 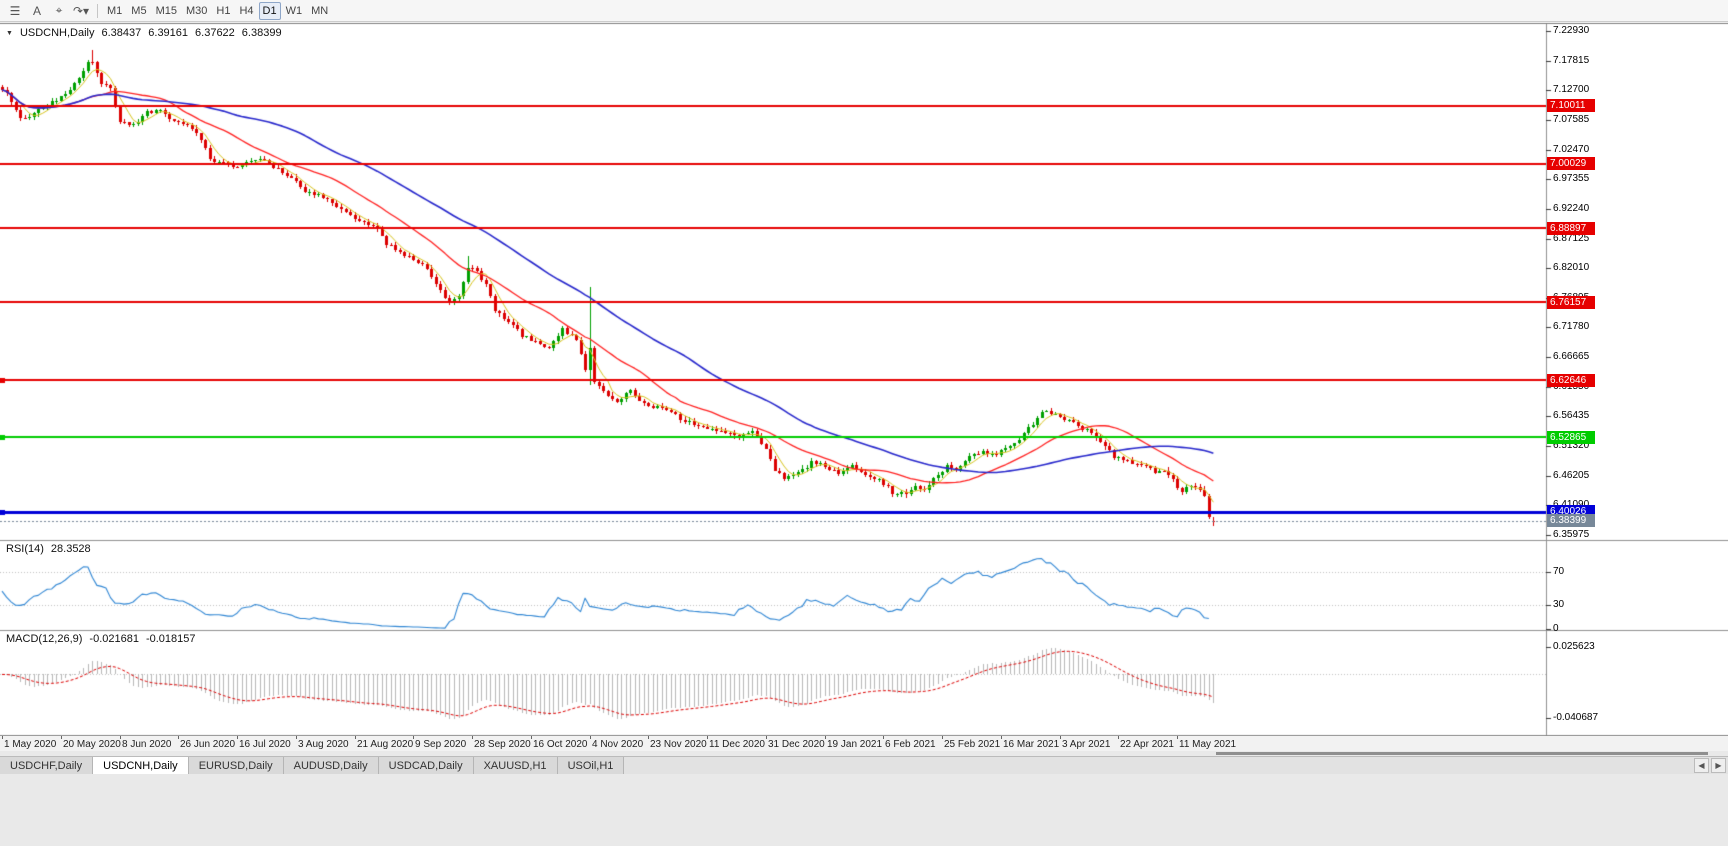 I want to click on h-scrollbar-thumb, so click(x=1462, y=753).